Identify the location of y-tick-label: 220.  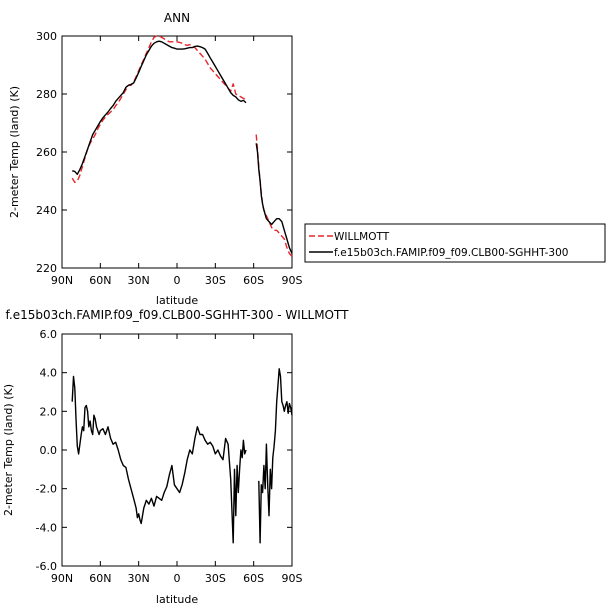
(46, 268).